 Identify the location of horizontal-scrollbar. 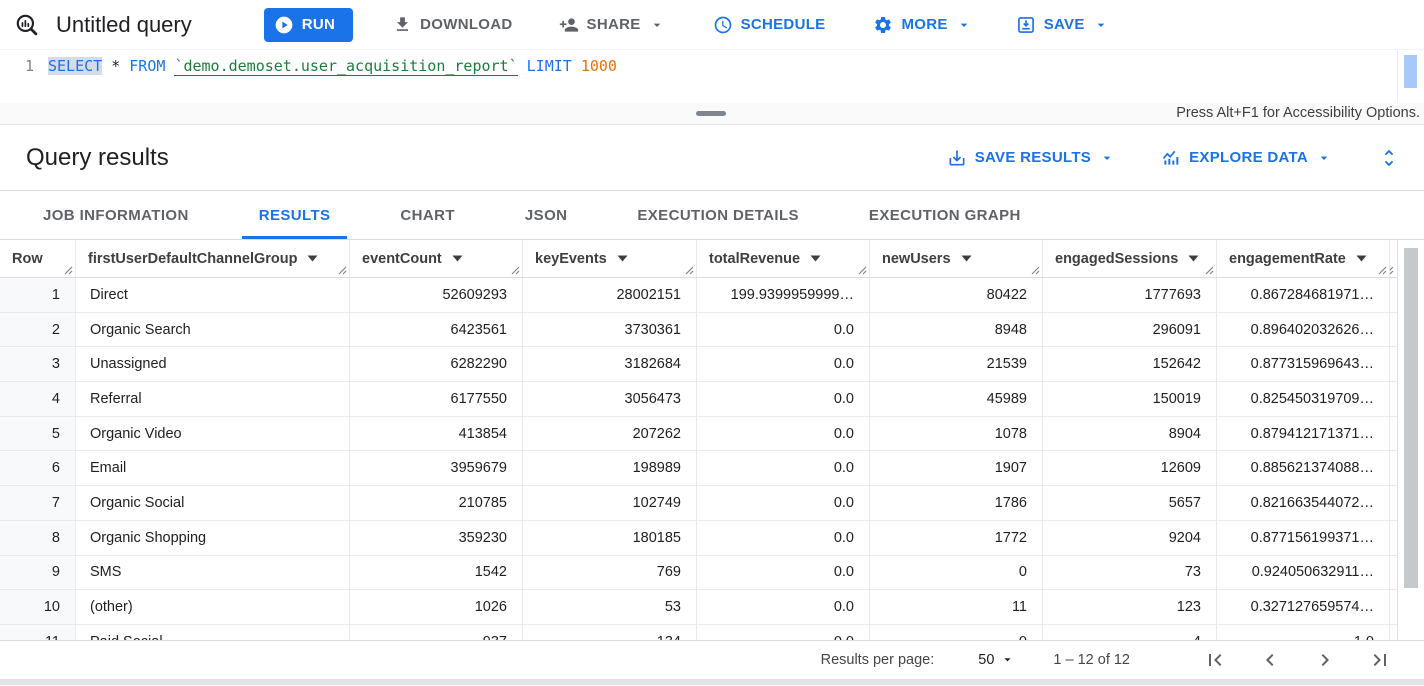
(712, 682).